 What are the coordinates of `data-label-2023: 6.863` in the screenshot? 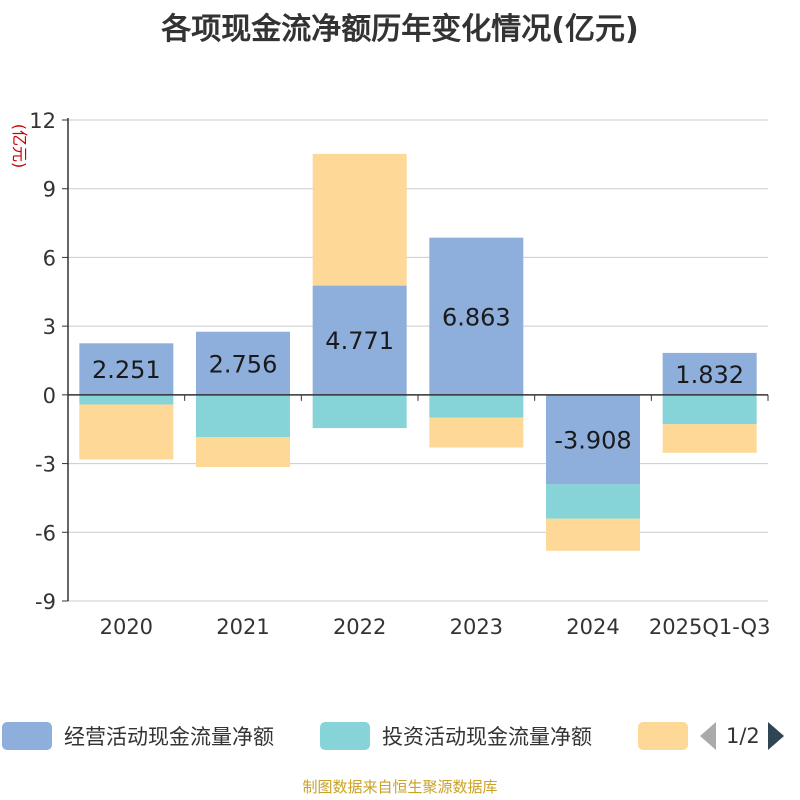 It's located at (476, 317).